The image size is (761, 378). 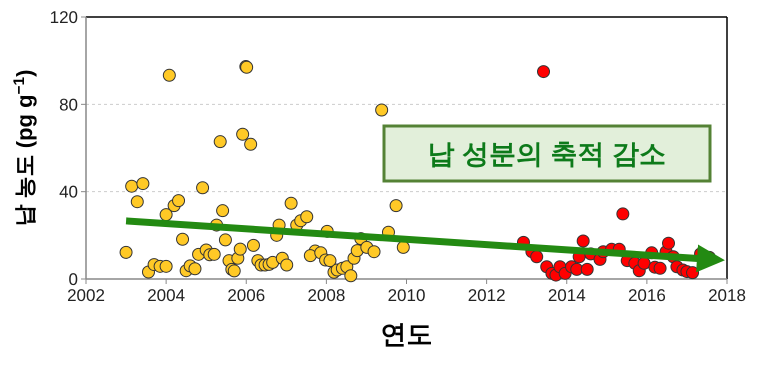 What do you see at coordinates (73, 279) in the screenshot?
I see `y-tick-label: 0` at bounding box center [73, 279].